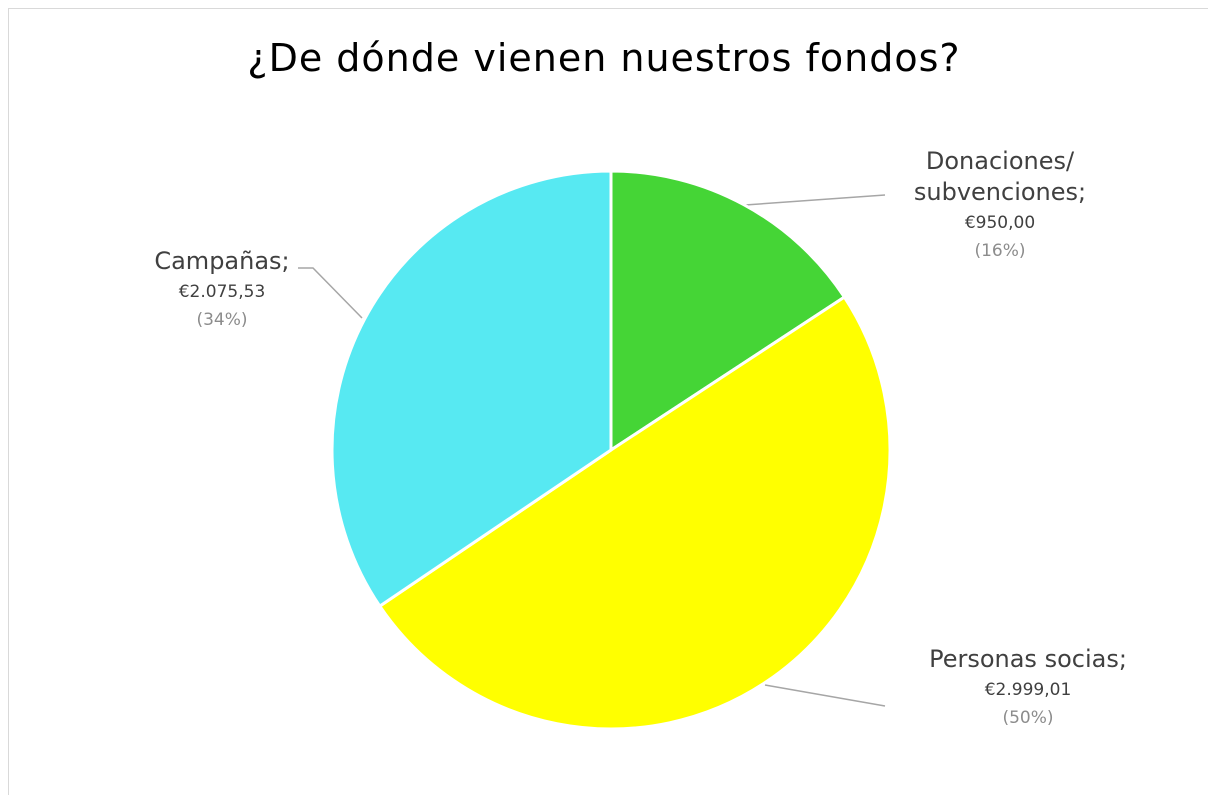 The height and width of the screenshot is (795, 1208). What do you see at coordinates (1000, 251) in the screenshot?
I see `percent-label: (16%)` at bounding box center [1000, 251].